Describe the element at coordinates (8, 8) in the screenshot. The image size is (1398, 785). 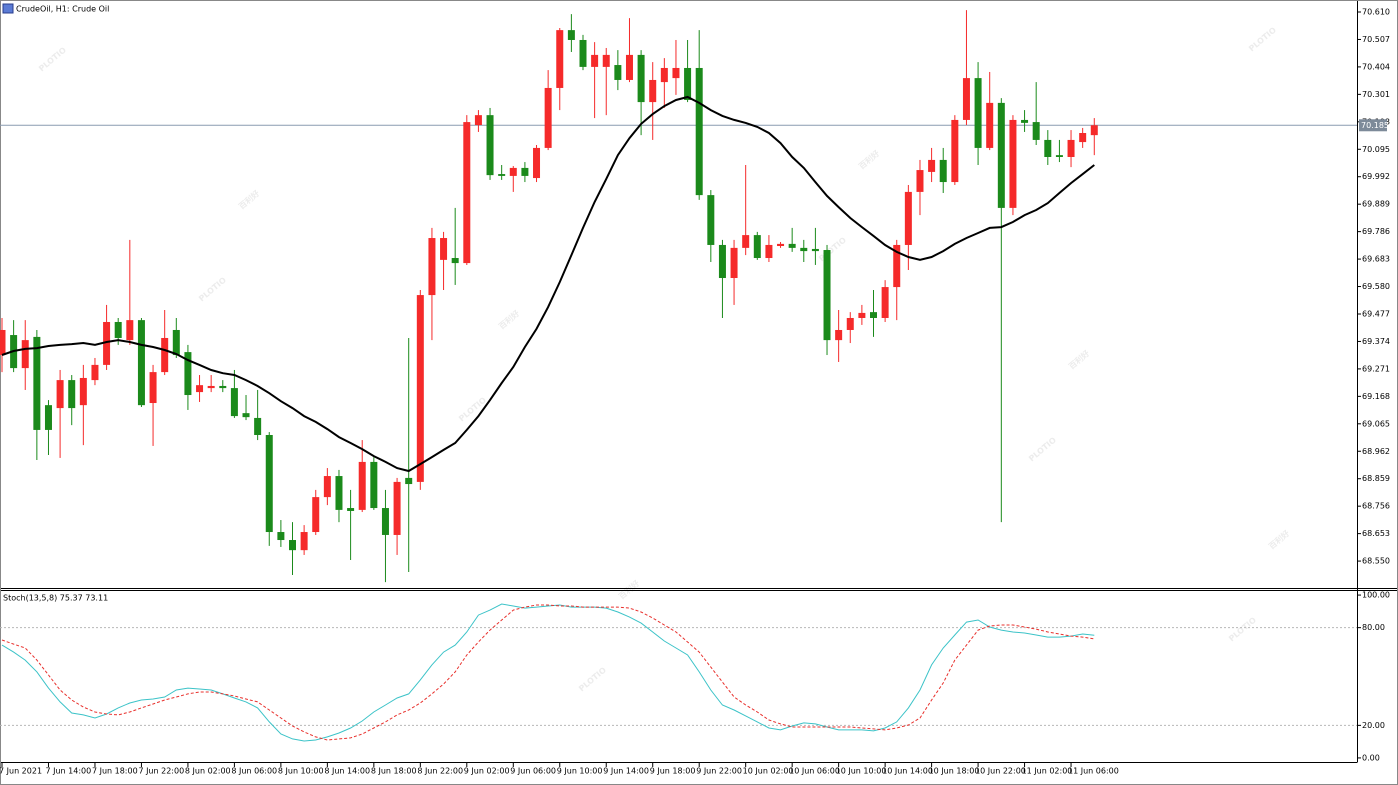
I see `symbol-icon` at that location.